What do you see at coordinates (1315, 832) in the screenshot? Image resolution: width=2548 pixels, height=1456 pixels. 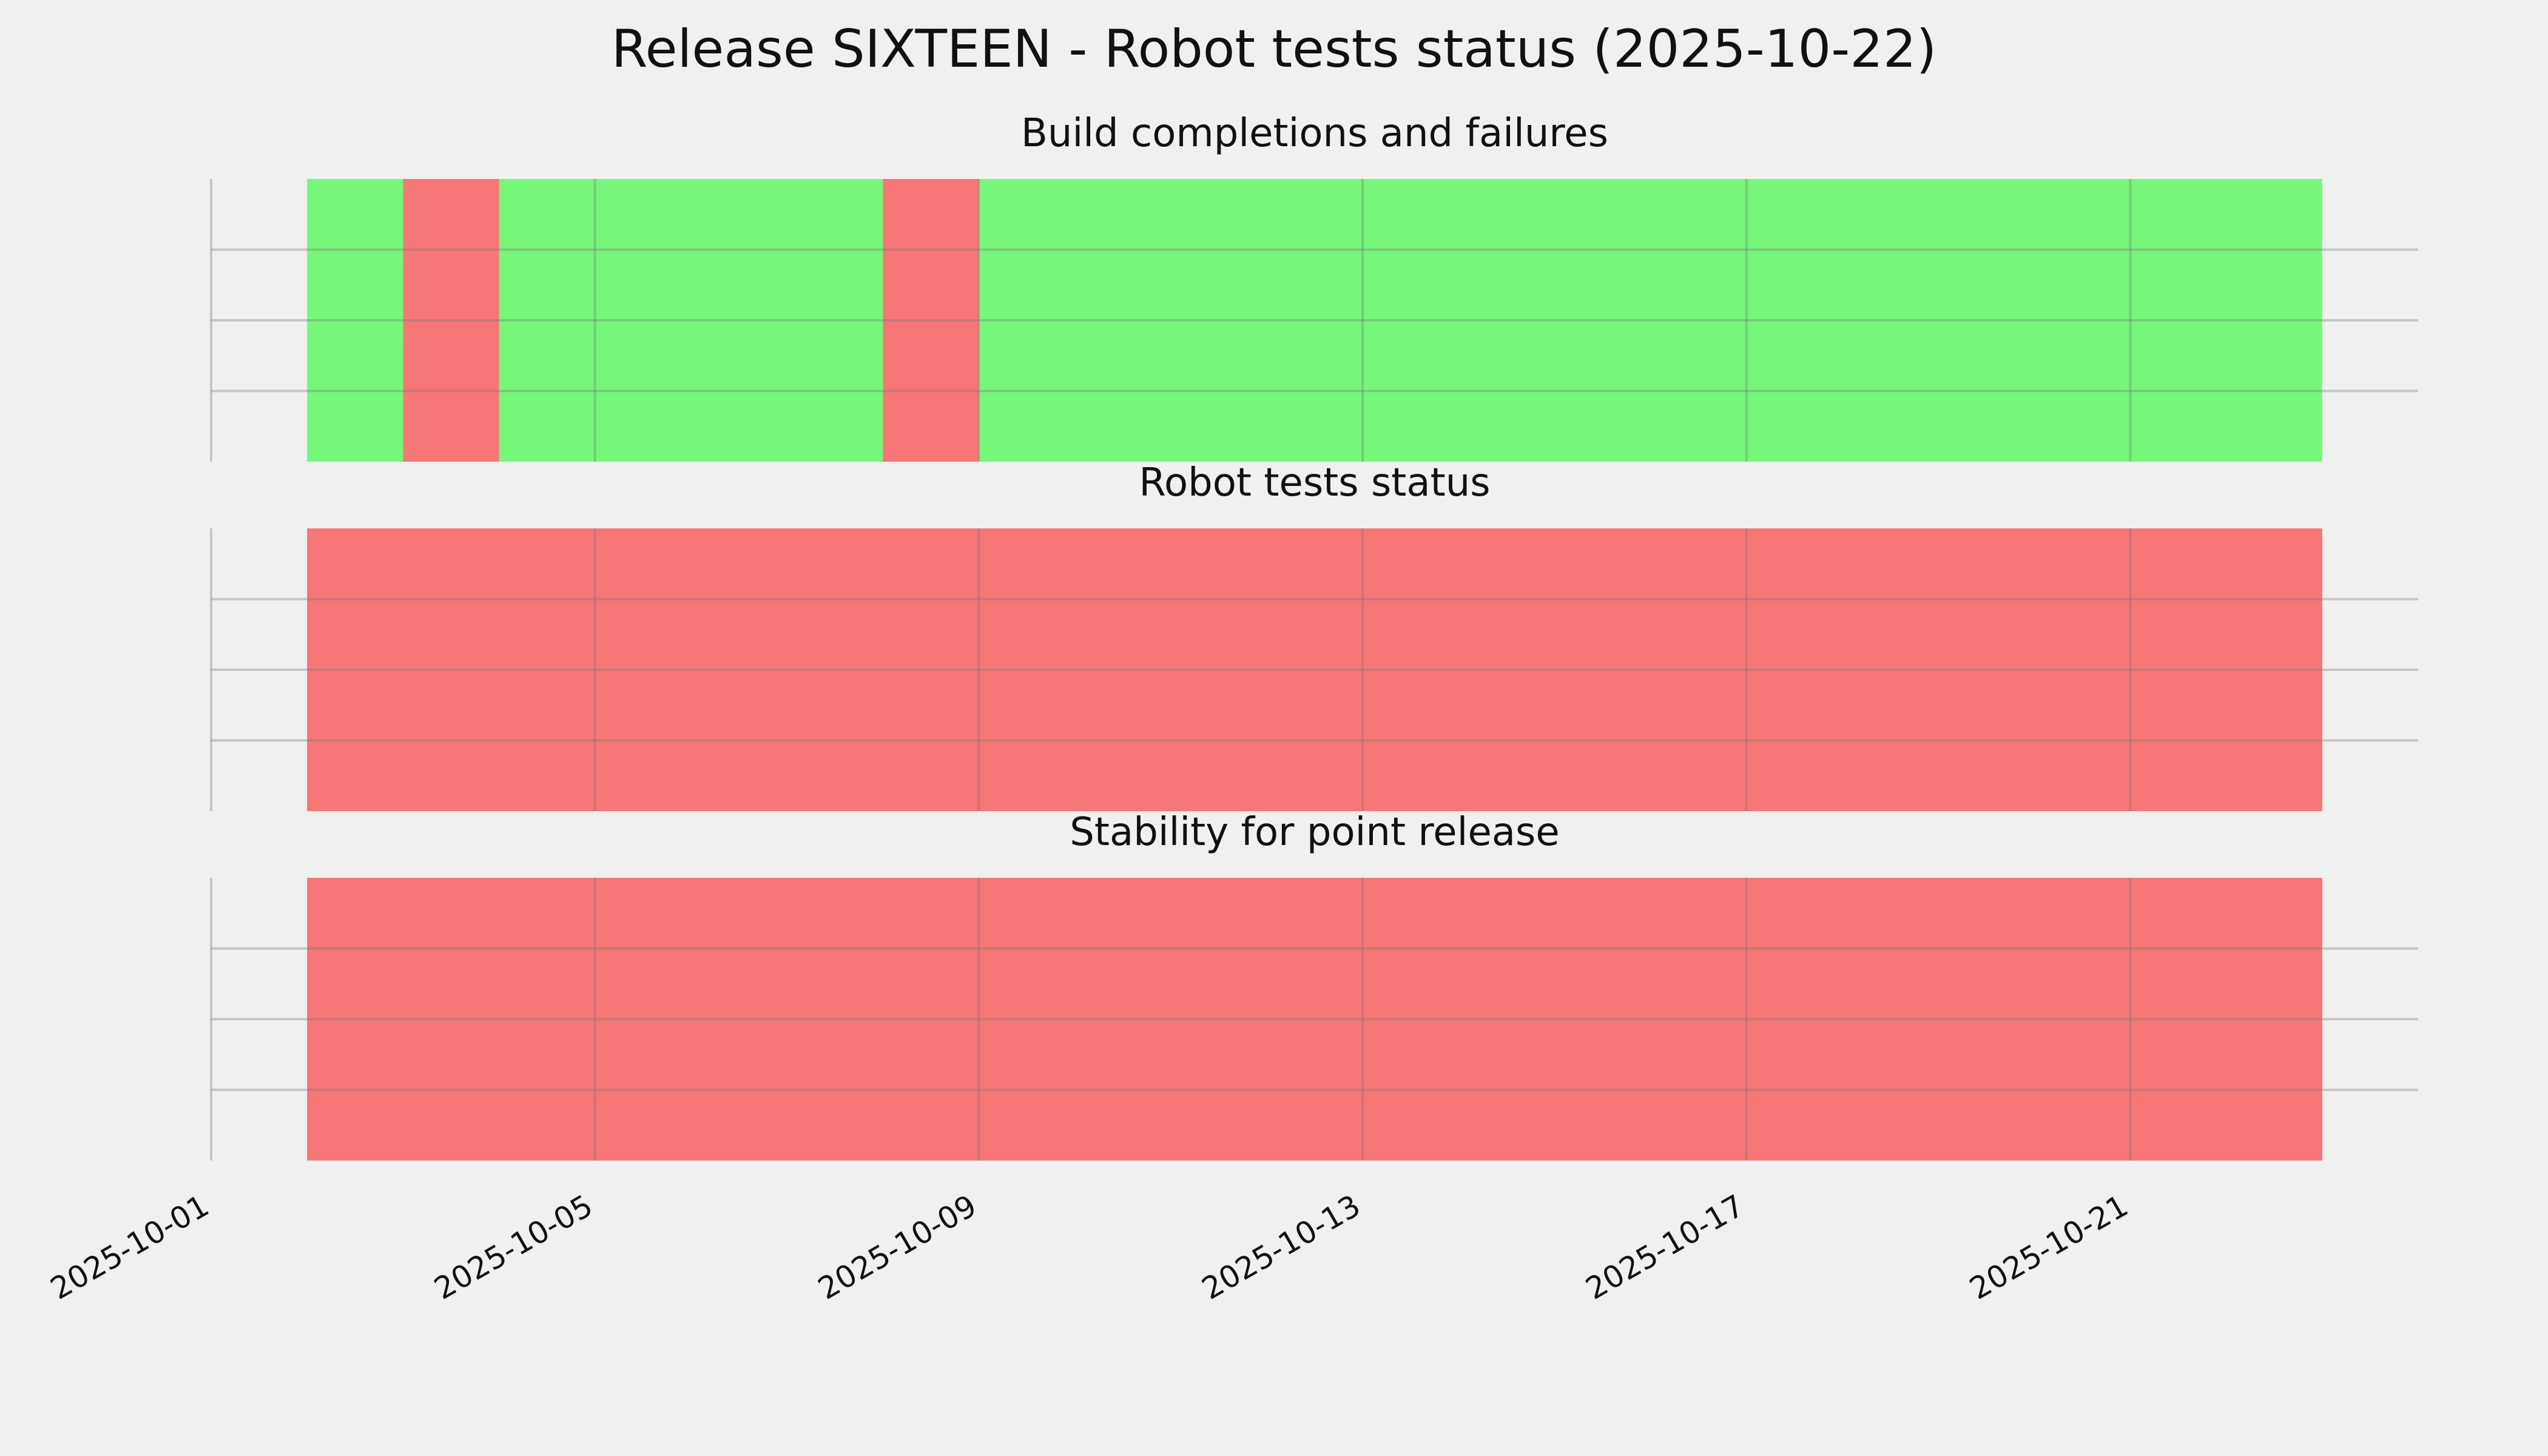 I see `subplot-title: Stability for point release` at bounding box center [1315, 832].